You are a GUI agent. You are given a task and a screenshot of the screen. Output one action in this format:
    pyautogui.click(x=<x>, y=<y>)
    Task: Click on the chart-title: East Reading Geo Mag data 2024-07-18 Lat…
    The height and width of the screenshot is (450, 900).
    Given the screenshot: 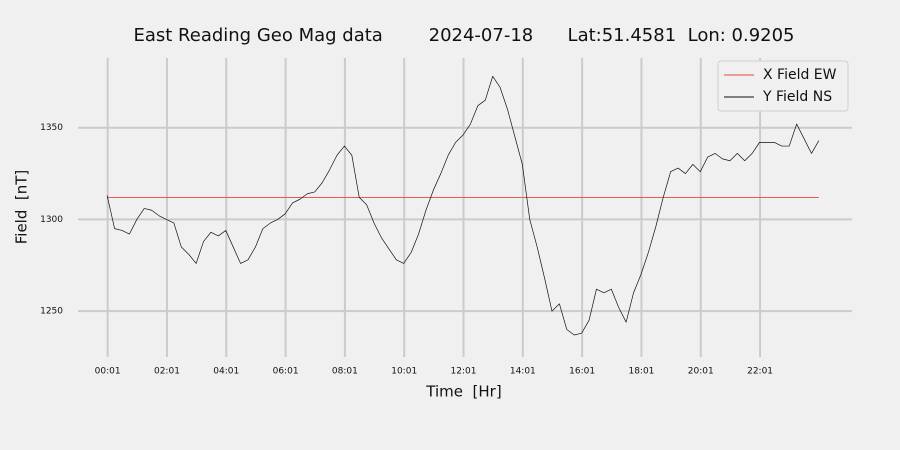 What is the action you would take?
    pyautogui.click(x=463, y=35)
    